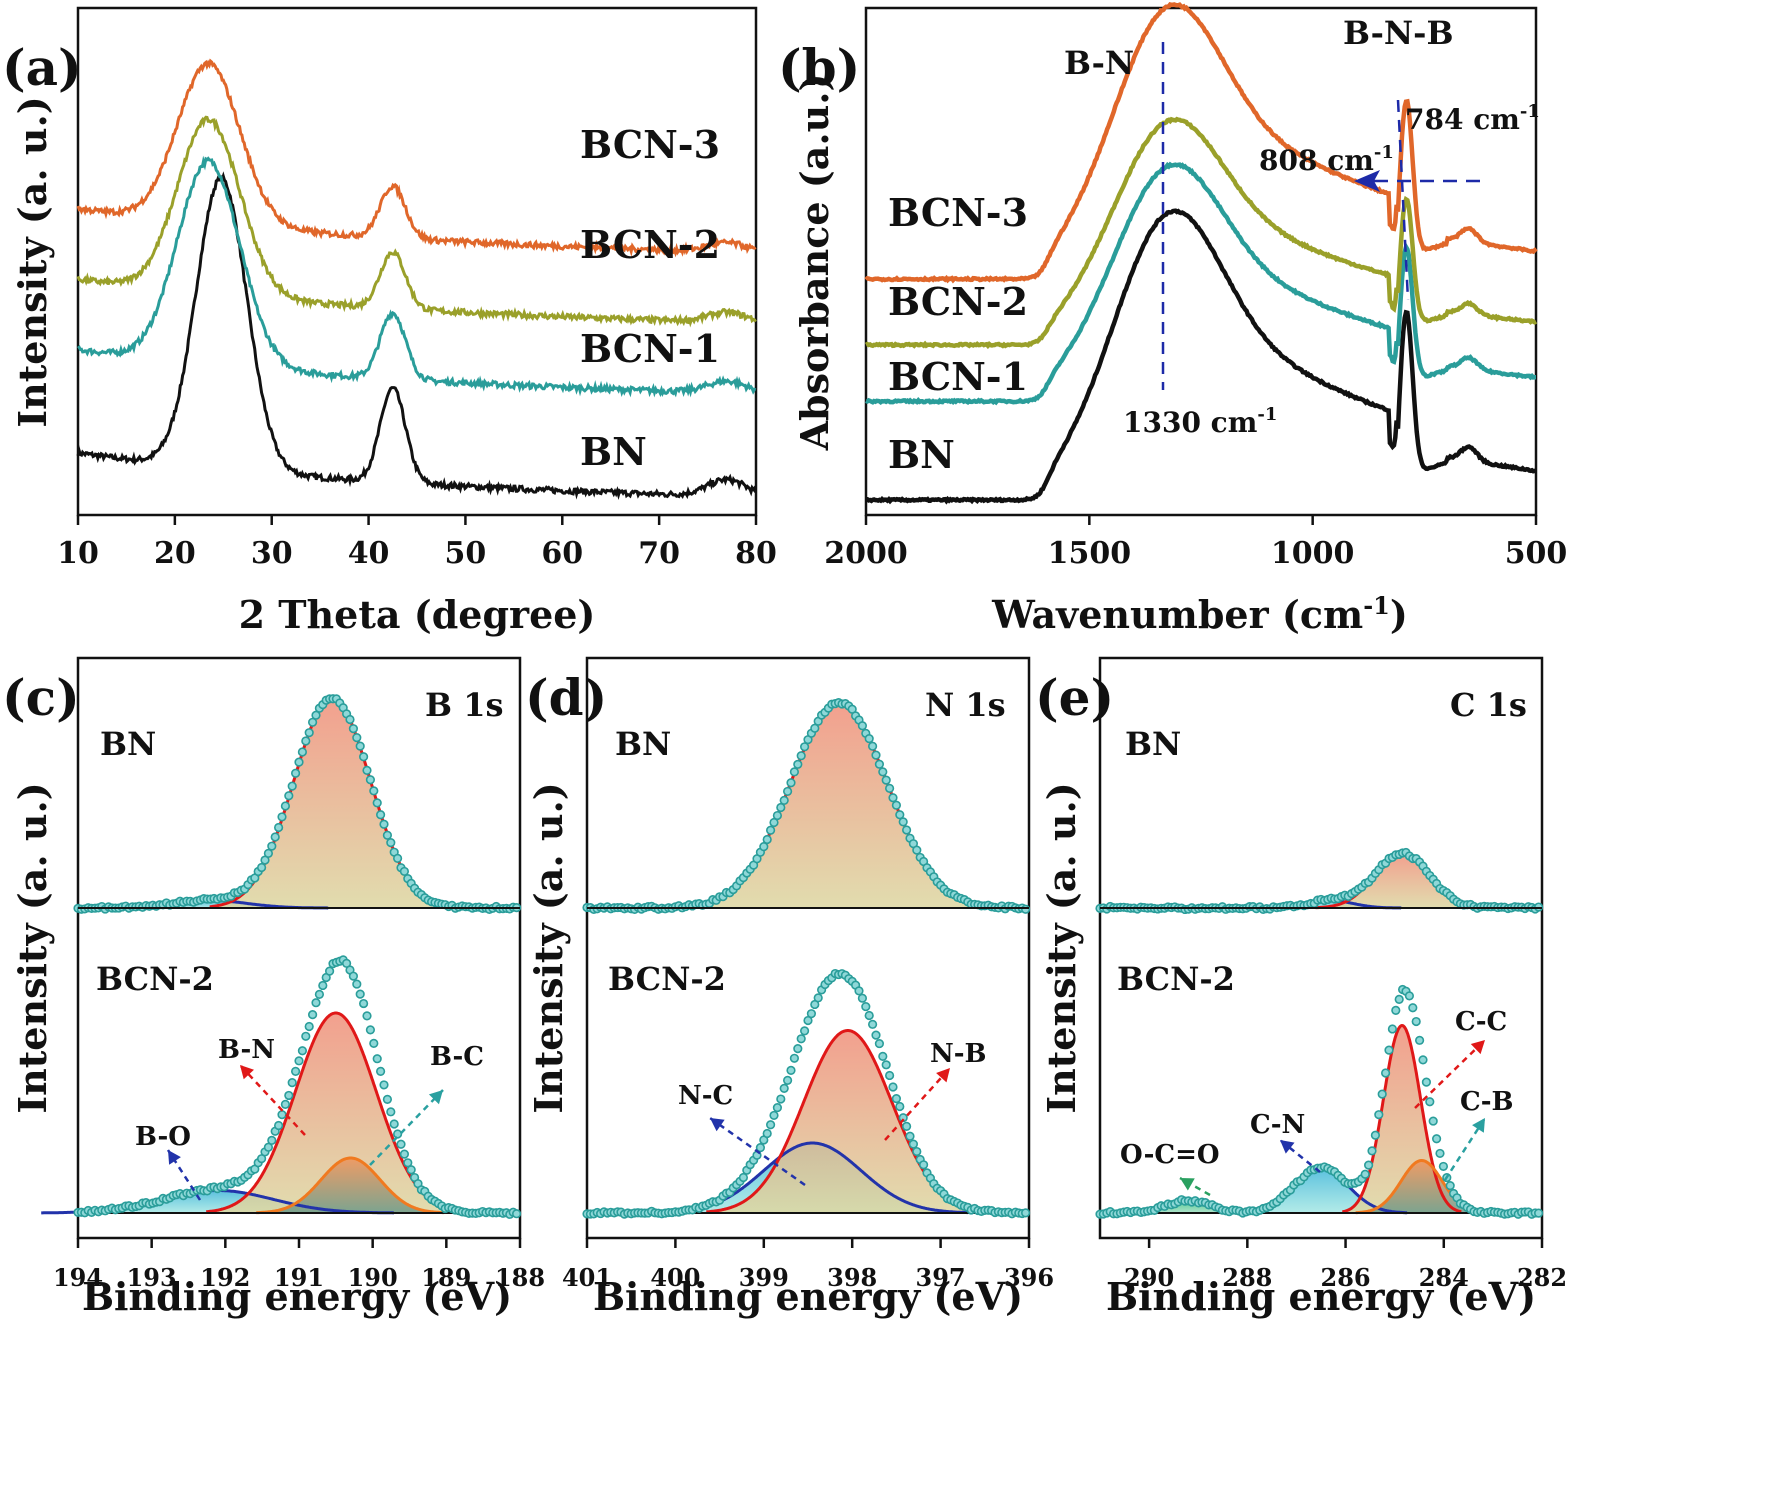 This screenshot has width=1769, height=1491. Describe the element at coordinates (943, 1075) in the screenshot. I see `d-nb-arrow-head-icon` at that location.